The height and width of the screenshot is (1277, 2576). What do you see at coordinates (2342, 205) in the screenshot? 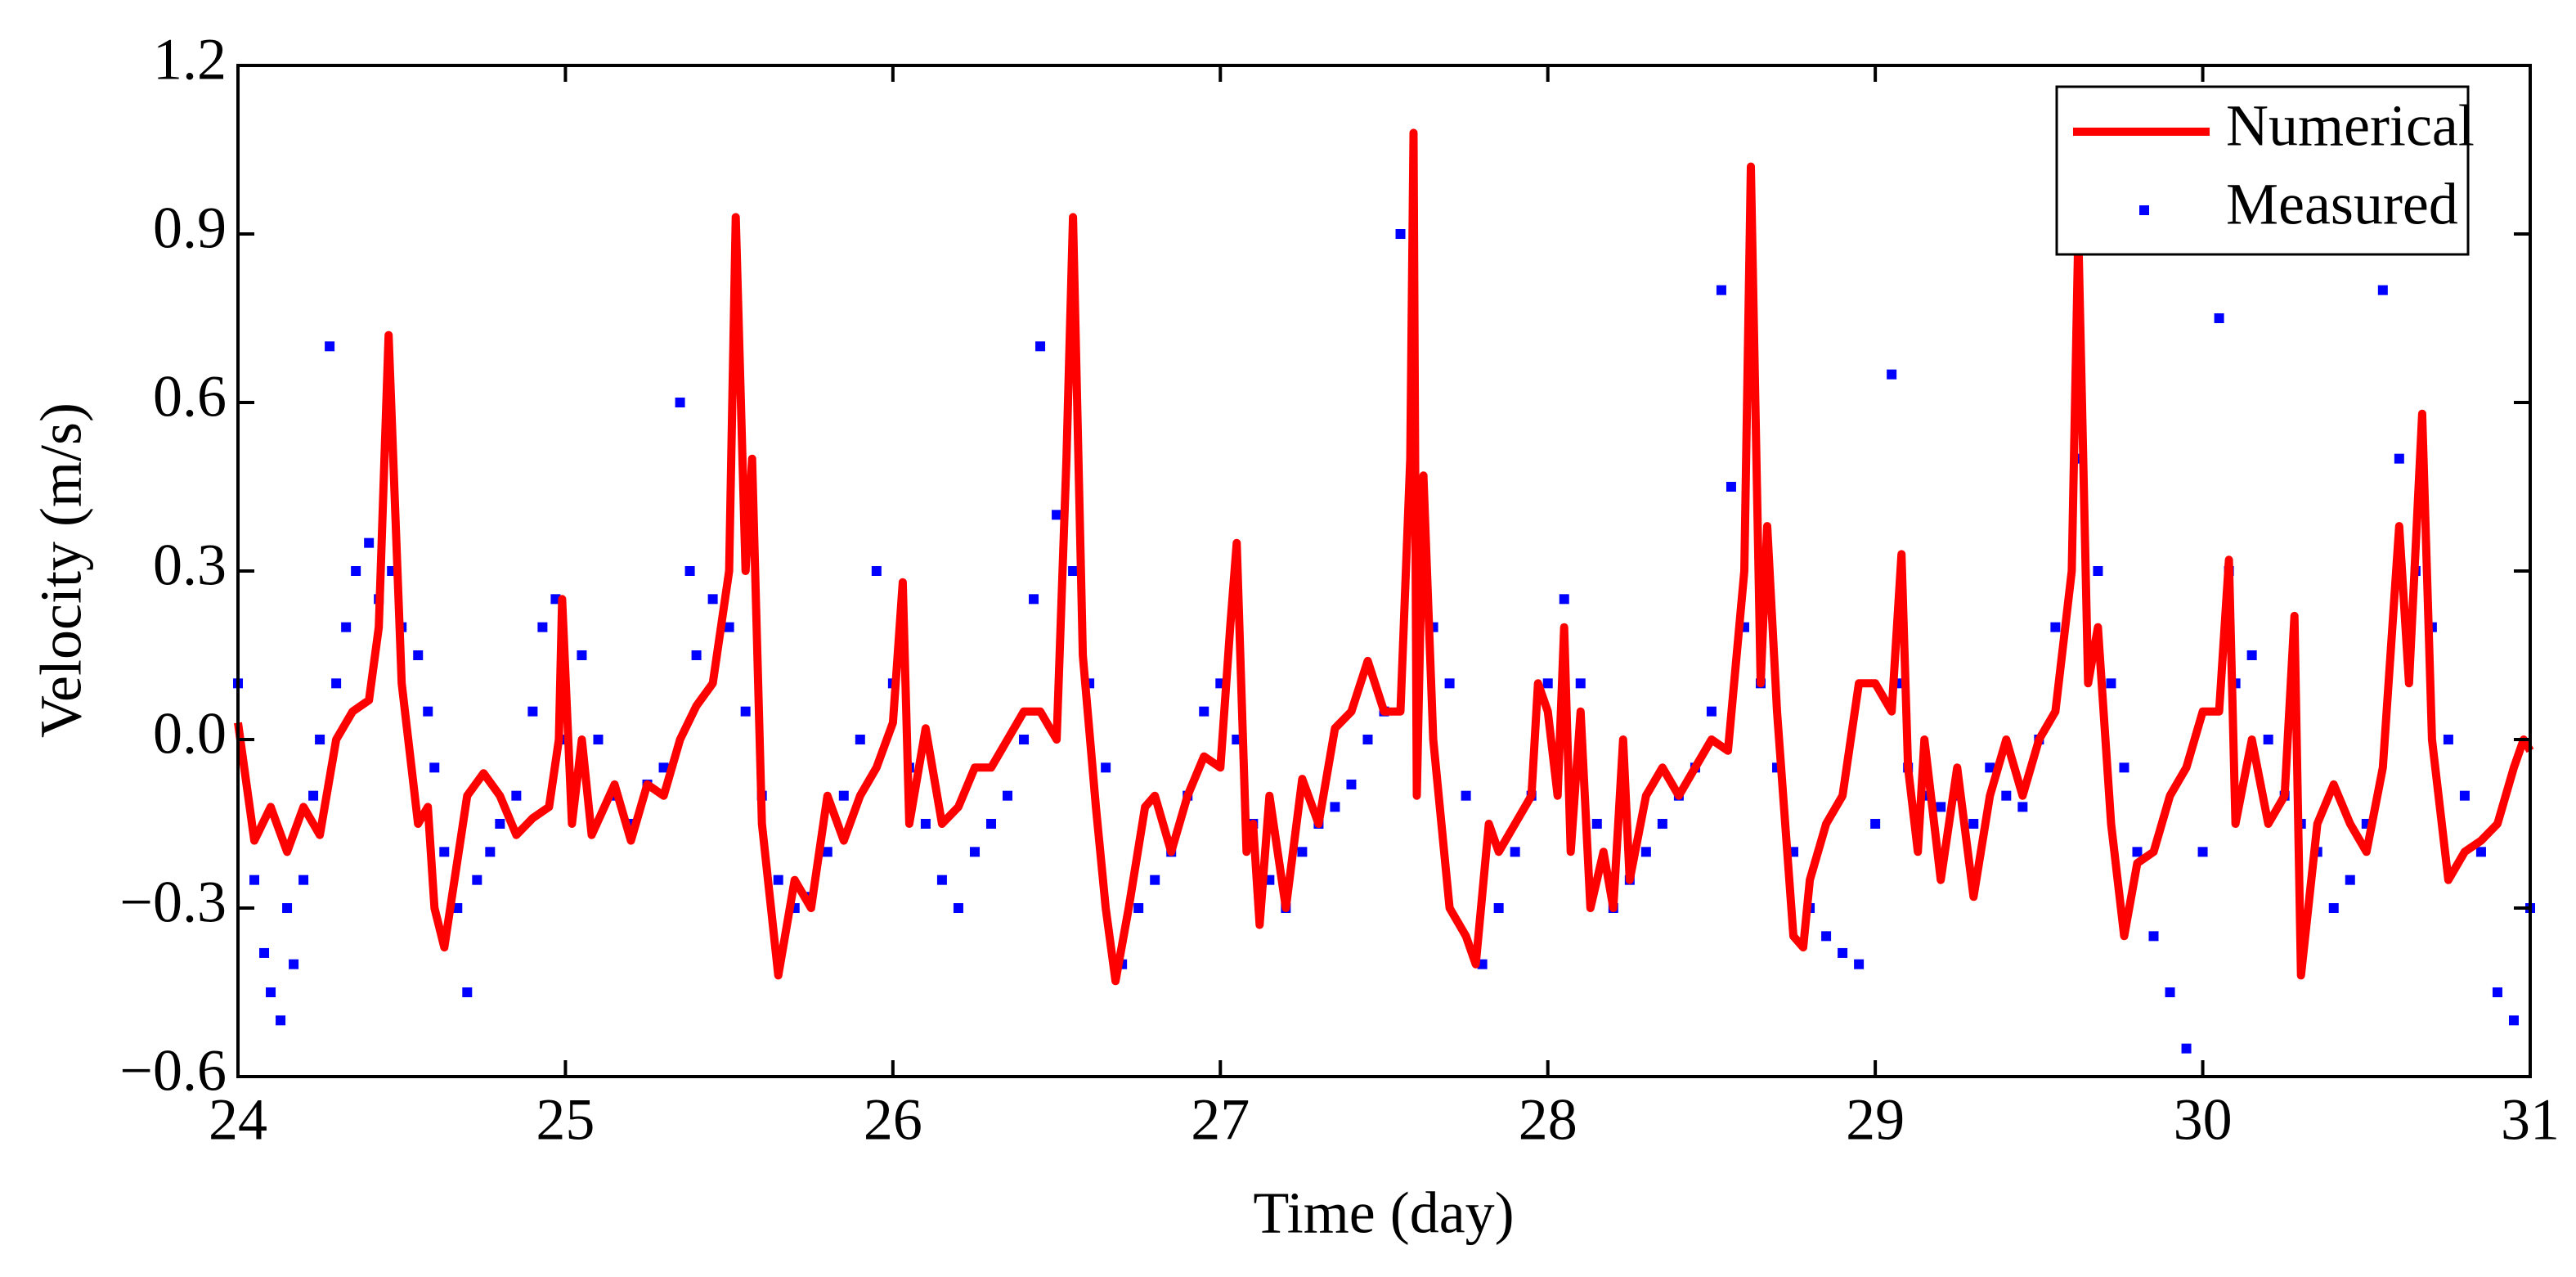
I see `legend-label: Measured` at bounding box center [2342, 205].